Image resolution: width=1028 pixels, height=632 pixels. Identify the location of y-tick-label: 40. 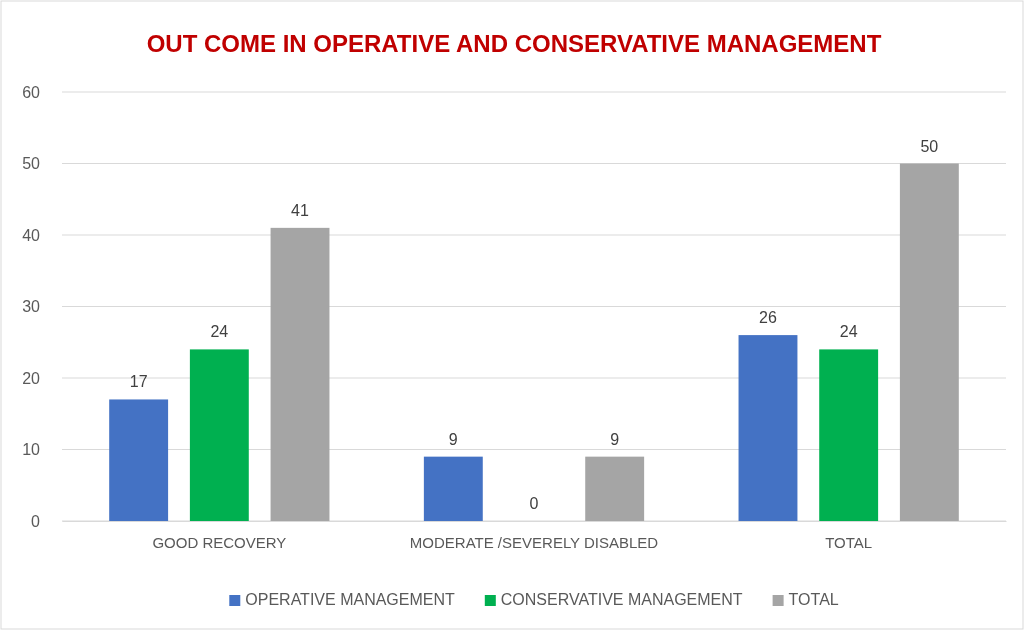
(31, 235).